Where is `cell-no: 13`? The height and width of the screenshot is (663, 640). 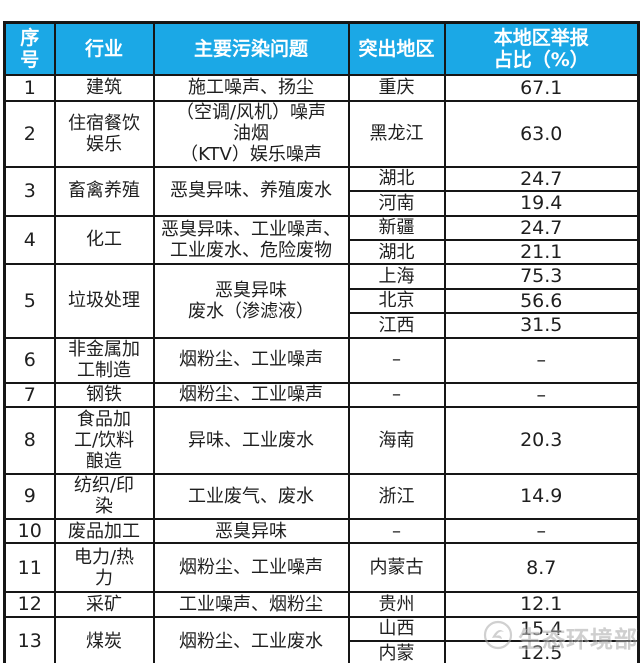 cell-no: 13 is located at coordinates (29, 639).